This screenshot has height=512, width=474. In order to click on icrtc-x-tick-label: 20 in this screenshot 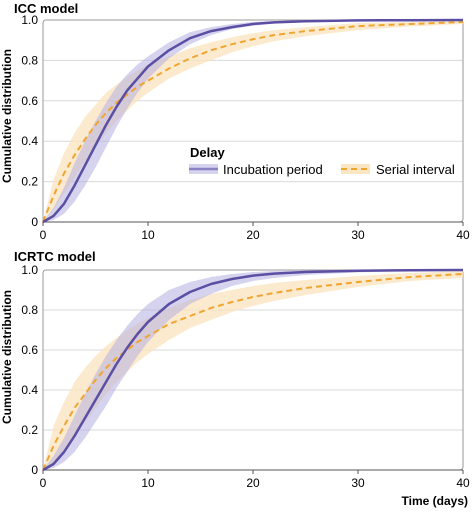, I will do `click(253, 483)`.